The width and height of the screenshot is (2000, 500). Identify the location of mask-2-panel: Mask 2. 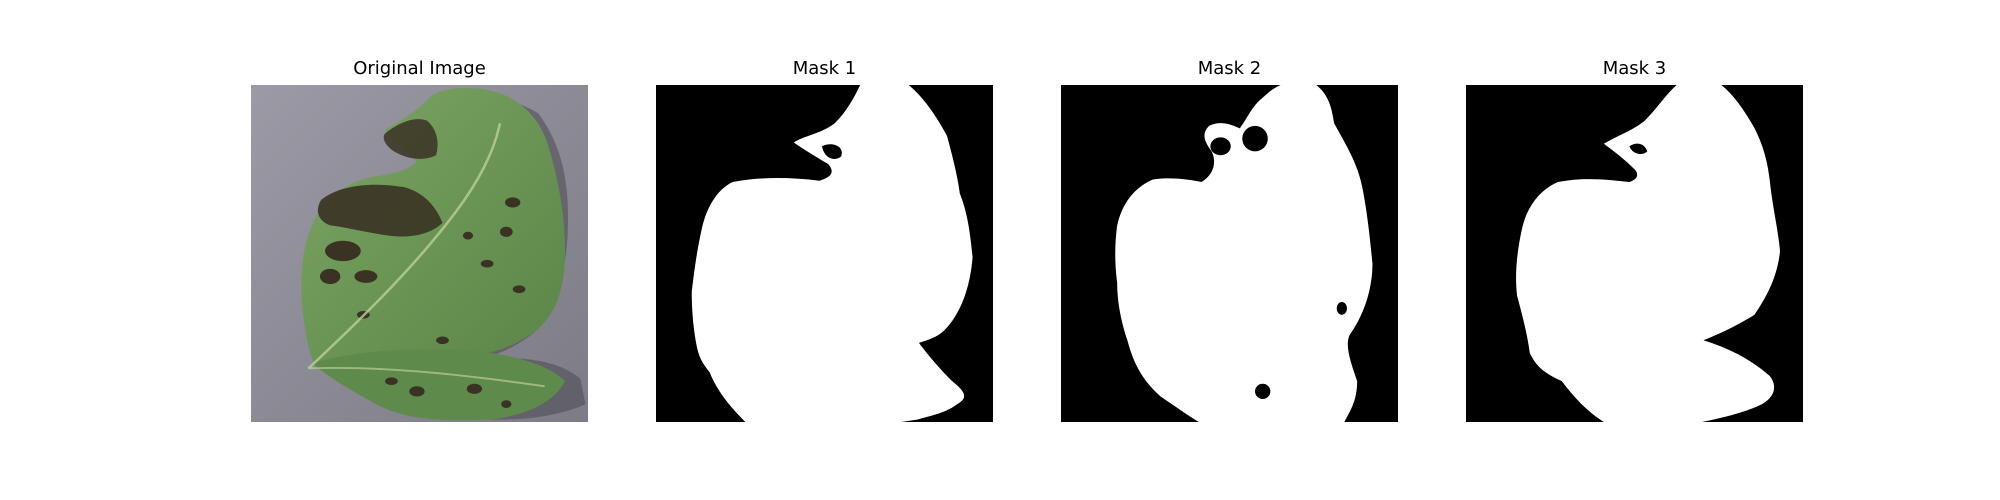
(1229, 240).